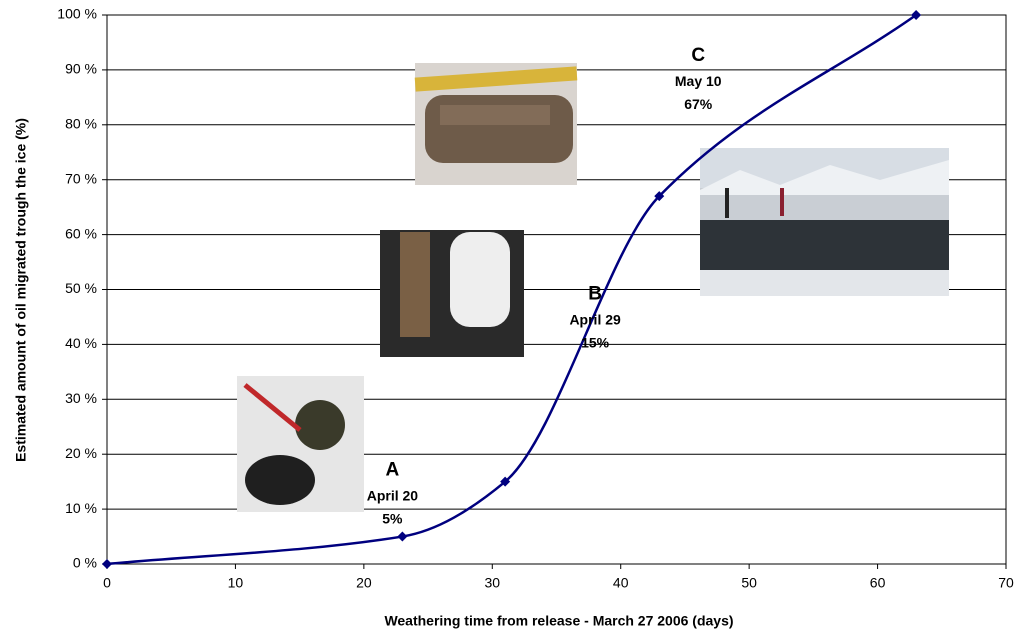 The width and height of the screenshot is (1018, 635). Describe the element at coordinates (934, 1) in the screenshot. I see `value-label: 100%` at that location.